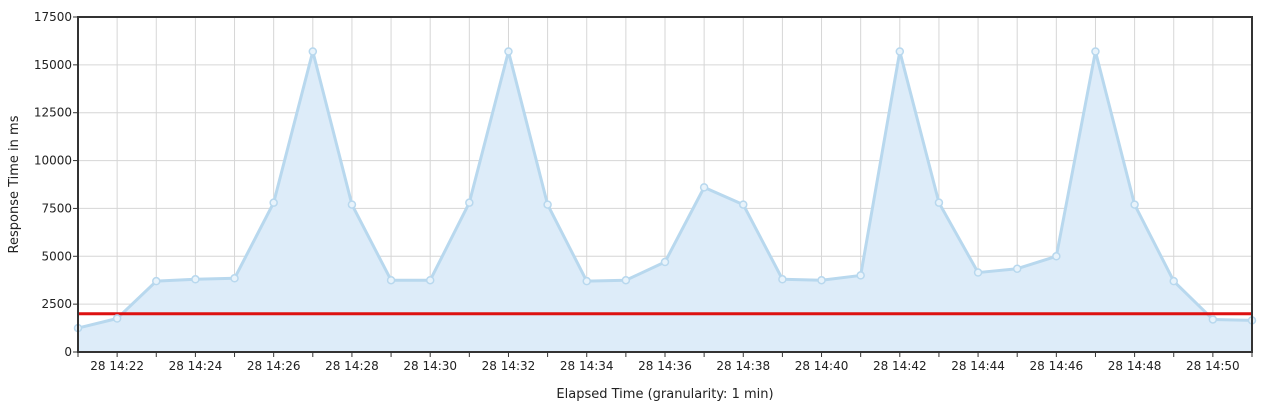 The height and width of the screenshot is (407, 1262). What do you see at coordinates (53, 17) in the screenshot?
I see `y-tick-label: 17500` at bounding box center [53, 17].